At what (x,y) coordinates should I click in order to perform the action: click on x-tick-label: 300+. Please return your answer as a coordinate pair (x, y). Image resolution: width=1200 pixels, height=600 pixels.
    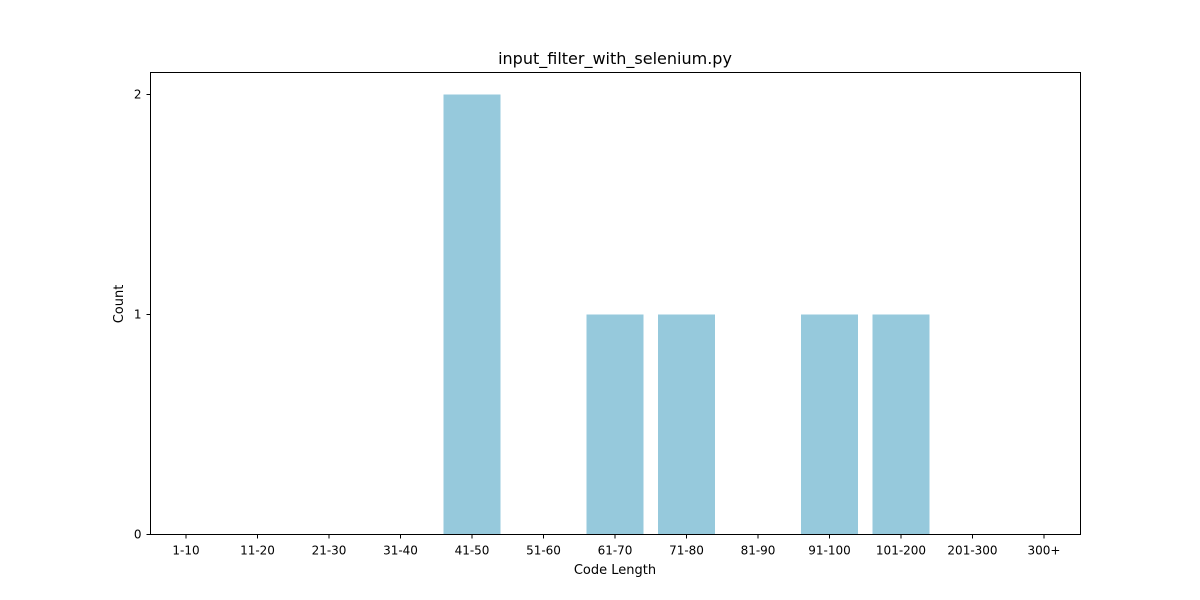
    Looking at the image, I should click on (1044, 551).